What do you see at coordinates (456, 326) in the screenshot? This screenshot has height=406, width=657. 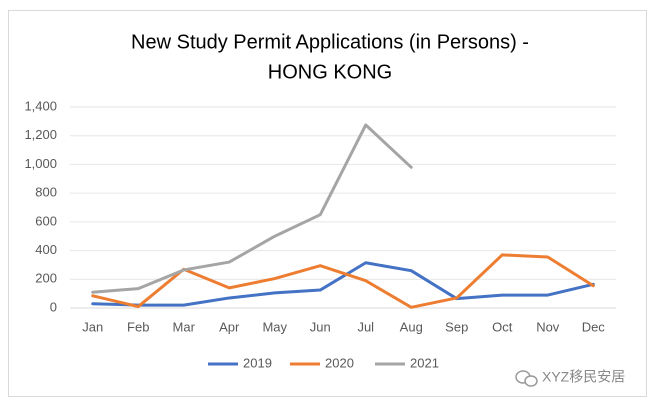 I see `x-tick-label: Sep` at bounding box center [456, 326].